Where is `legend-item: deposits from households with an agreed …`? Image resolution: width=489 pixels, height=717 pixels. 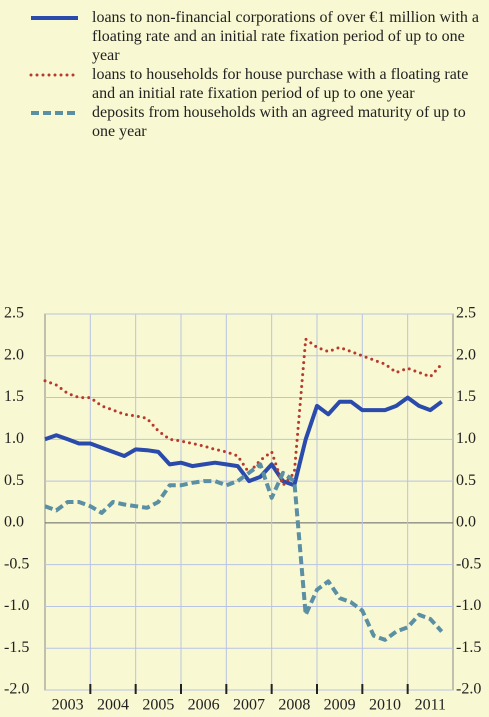
legend-item: deposits from households with an agreed … is located at coordinates (258, 122).